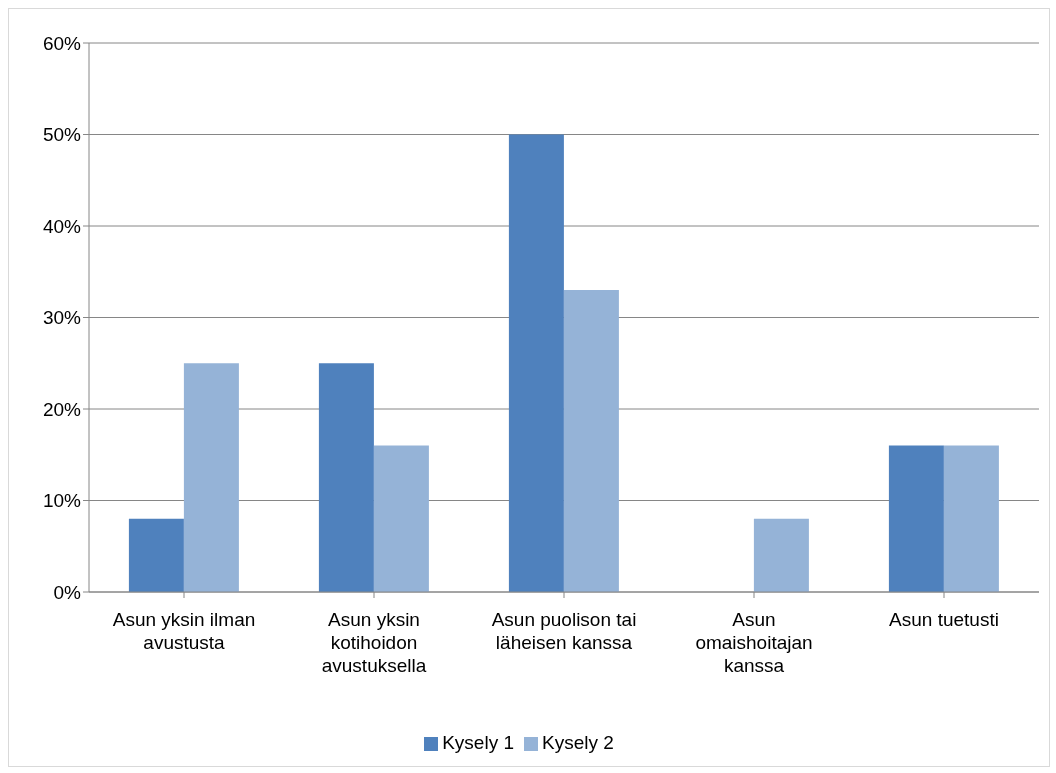  What do you see at coordinates (62, 318) in the screenshot?
I see `y-tick-label: 30%` at bounding box center [62, 318].